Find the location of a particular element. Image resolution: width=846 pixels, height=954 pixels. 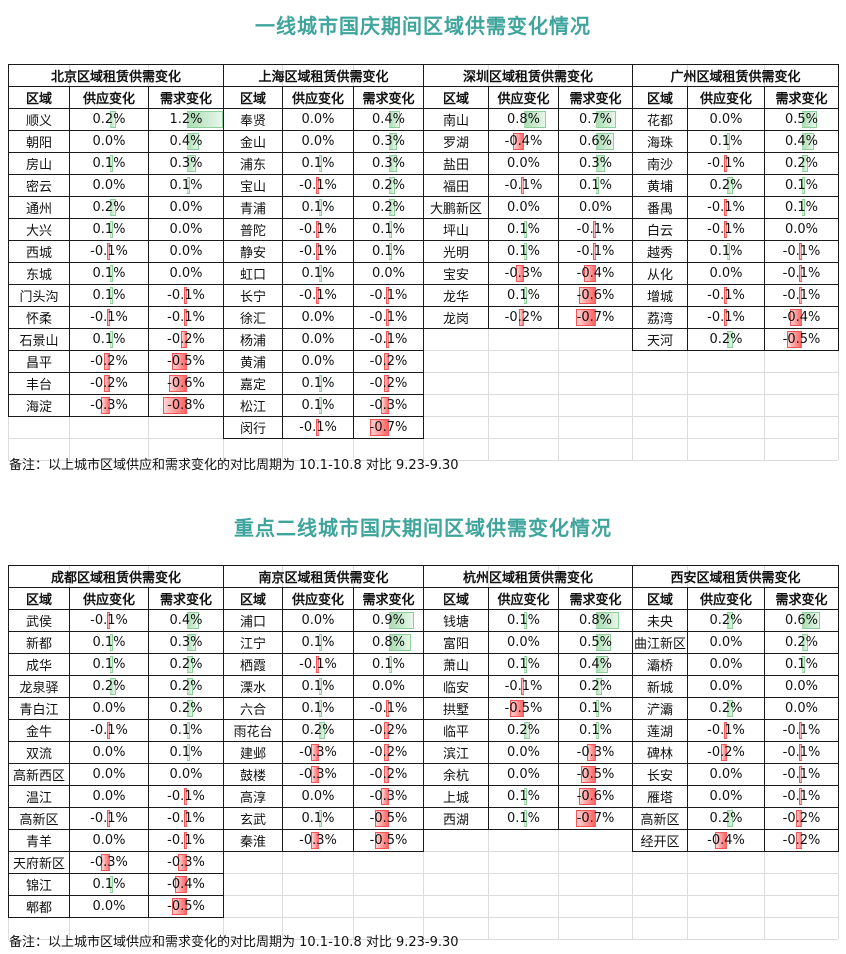

district-name: 南沙 is located at coordinates (660, 163).